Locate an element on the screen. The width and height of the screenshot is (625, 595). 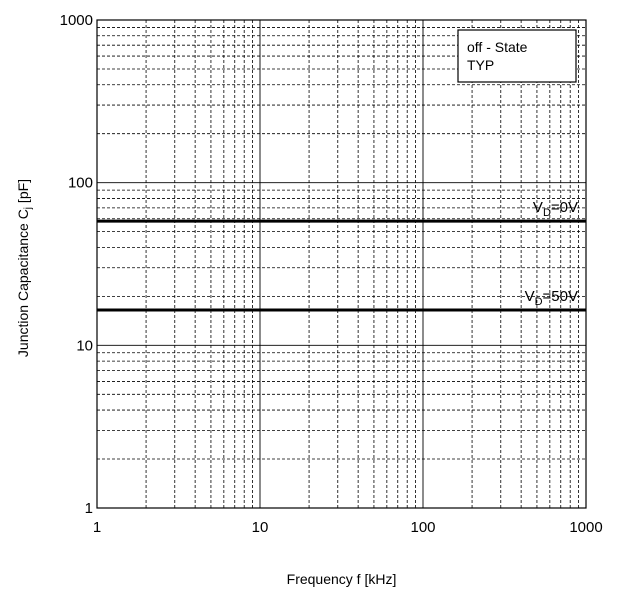
y-tick-label: 10 is located at coordinates (84, 345).